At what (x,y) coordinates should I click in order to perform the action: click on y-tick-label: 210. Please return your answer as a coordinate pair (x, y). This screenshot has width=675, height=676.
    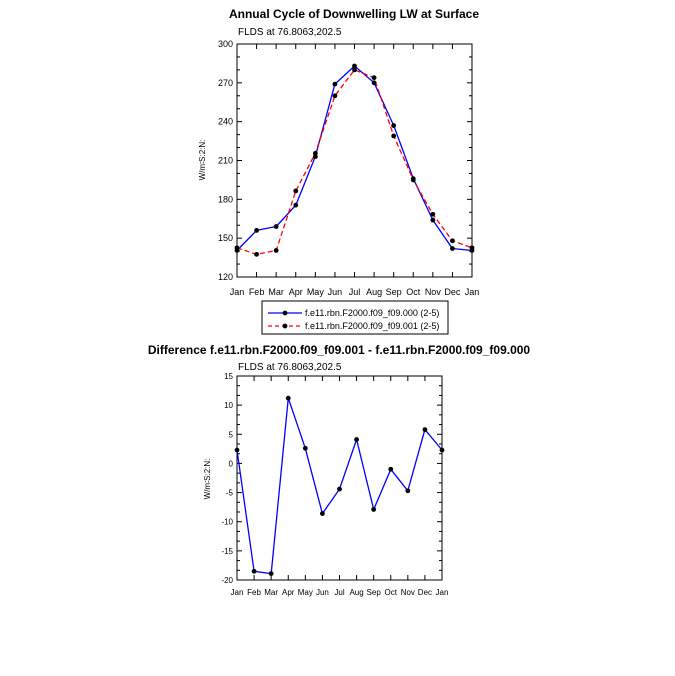
    Looking at the image, I should click on (225, 161).